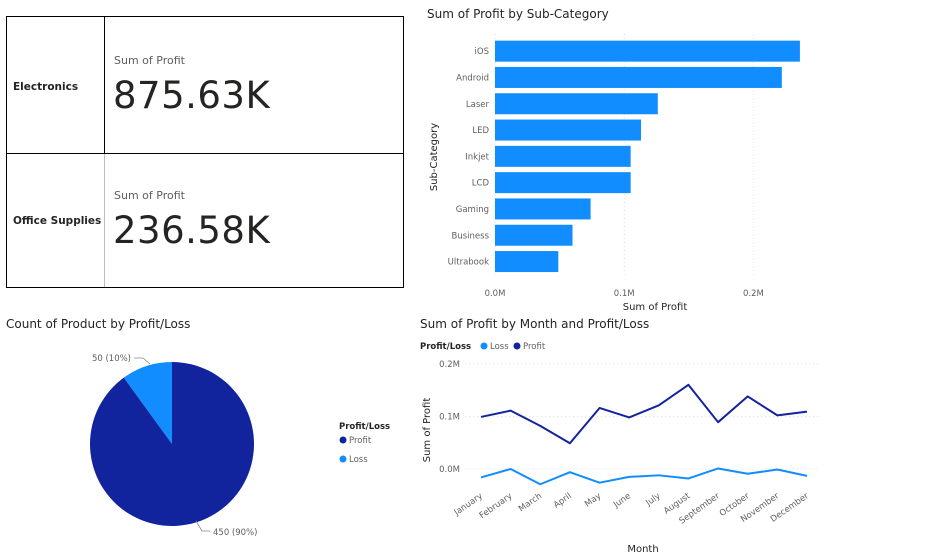 This screenshot has height=559, width=929. Describe the element at coordinates (527, 262) in the screenshot. I see `bar-ultrabook` at that location.